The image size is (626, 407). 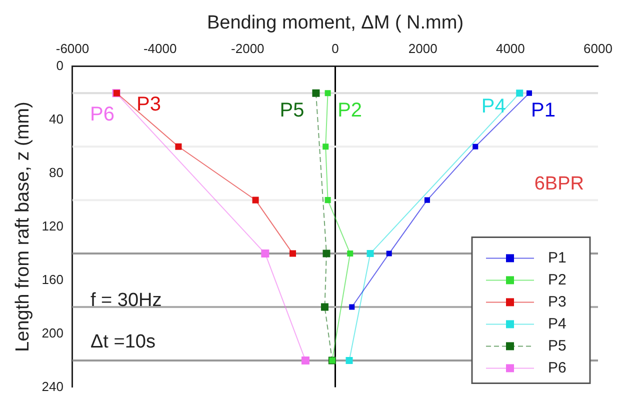 I want to click on text: P5, so click(x=292, y=111).